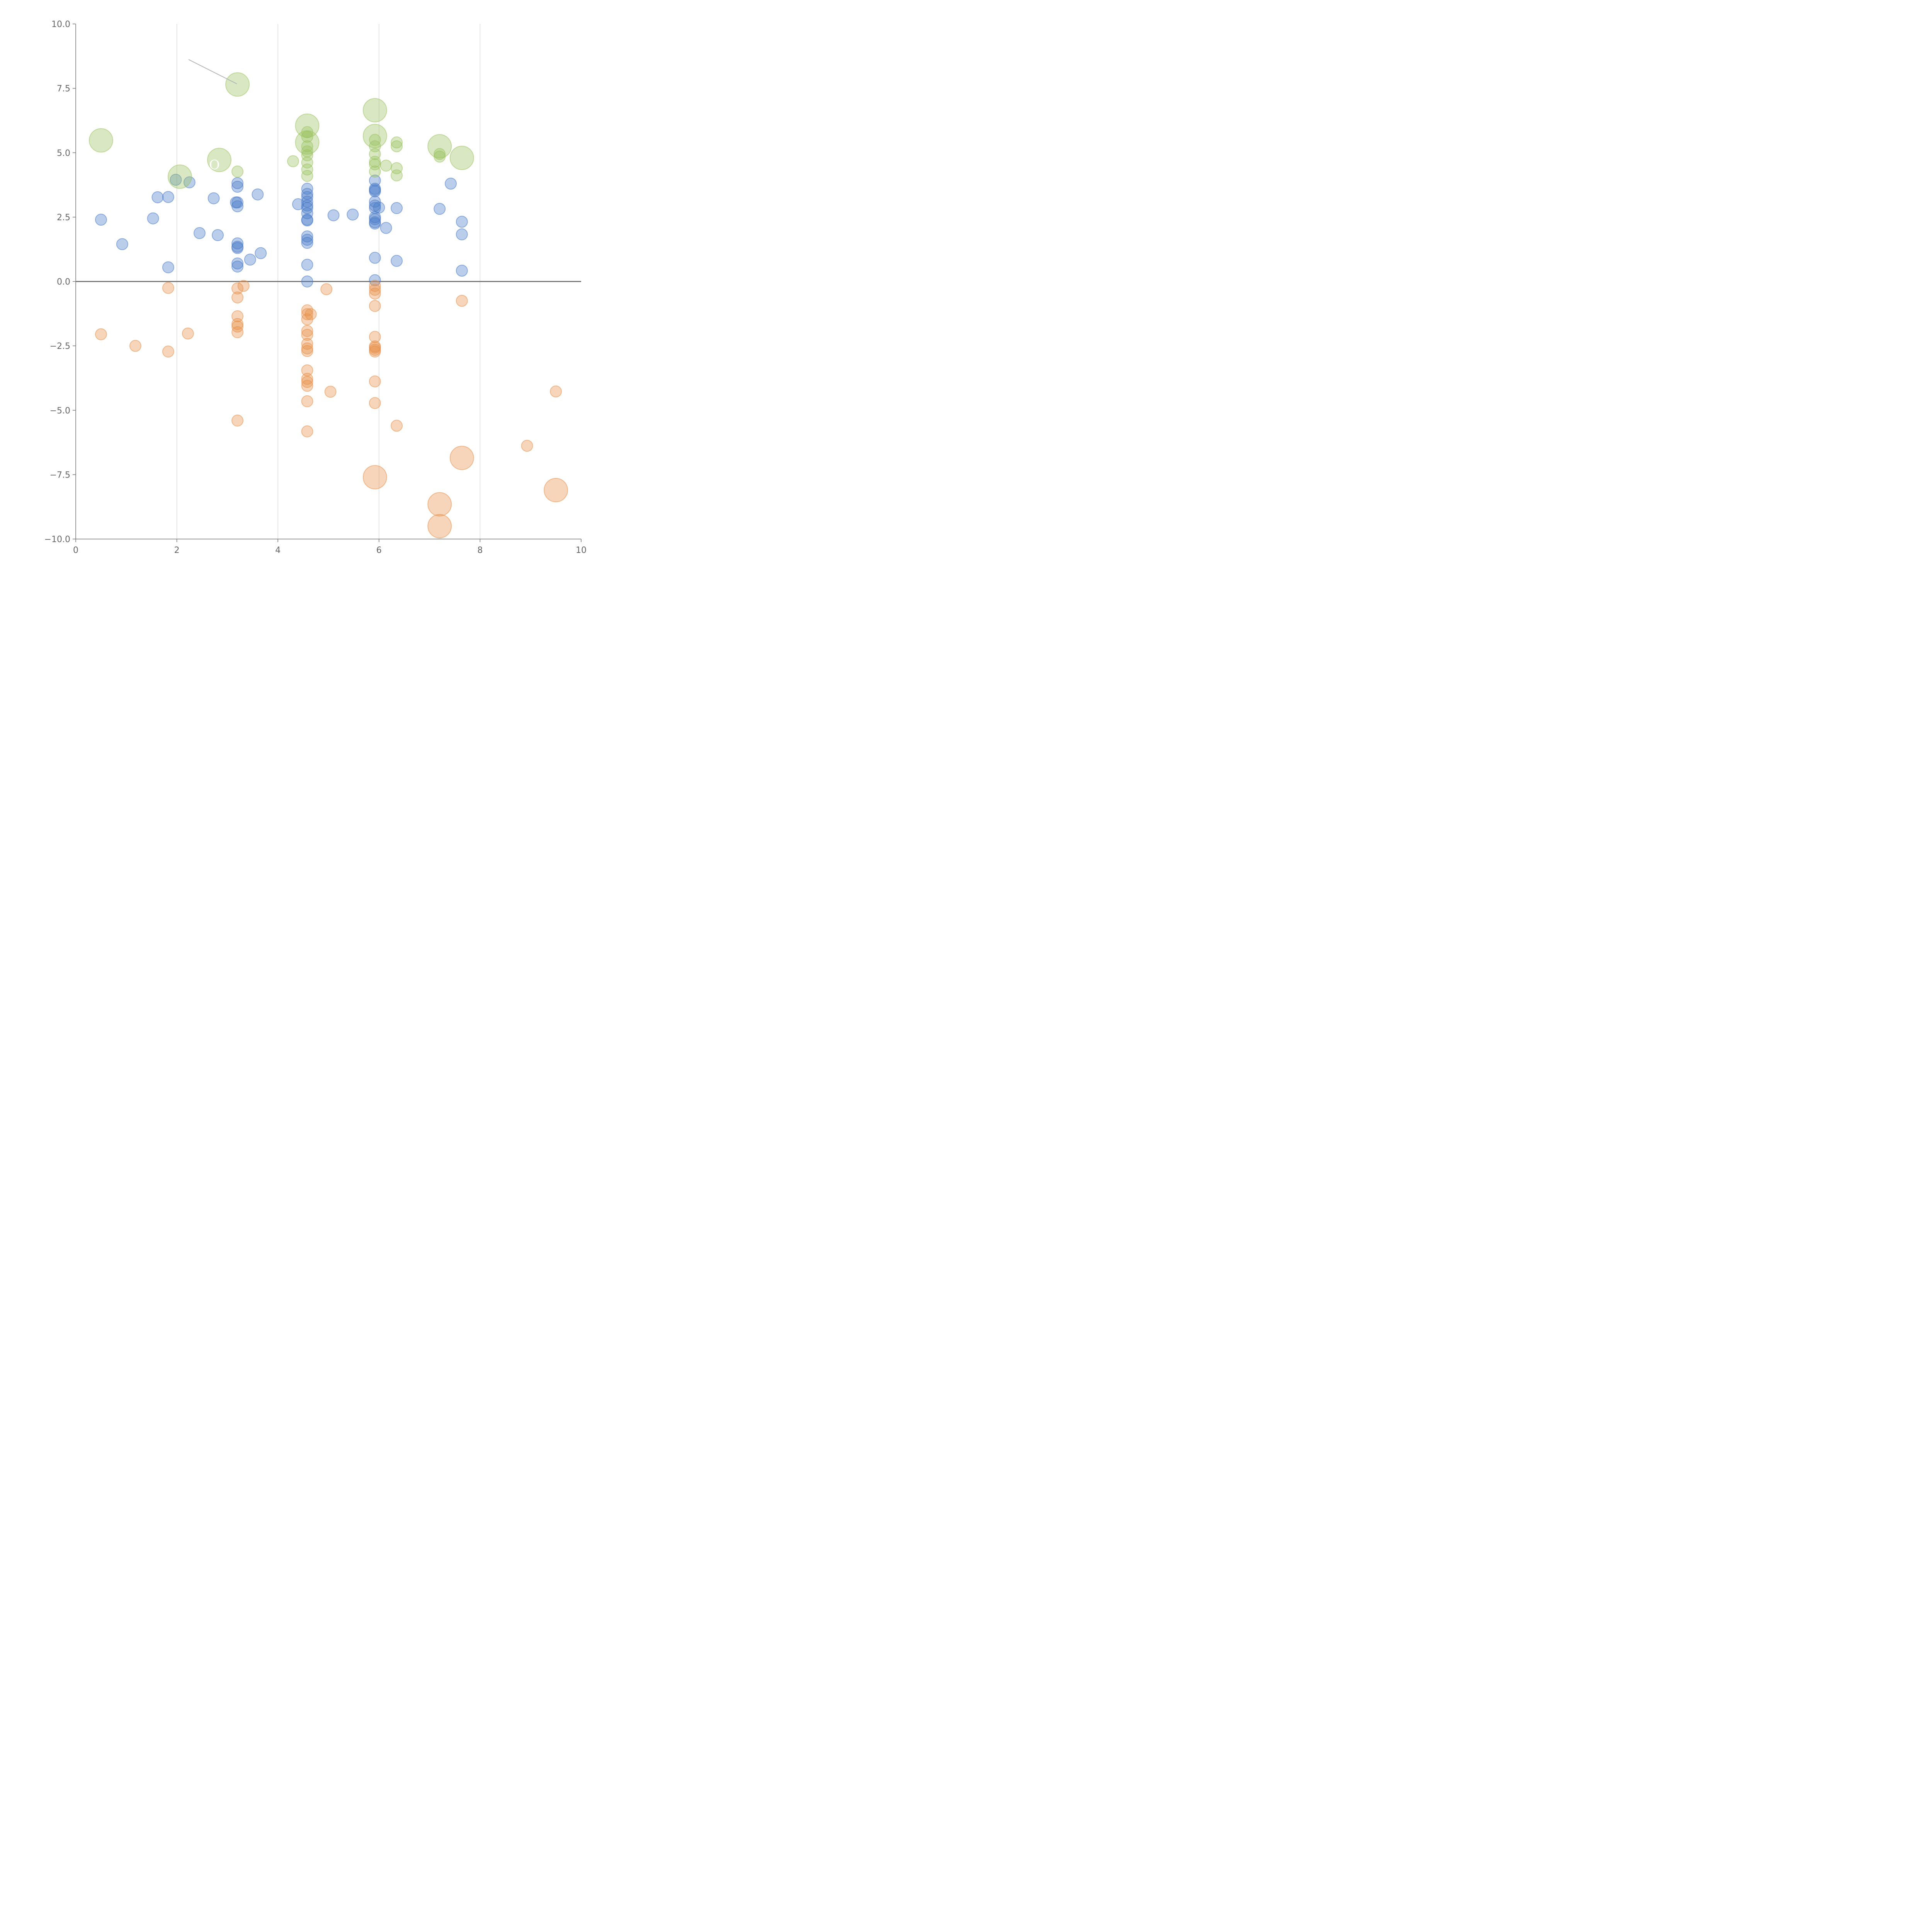  What do you see at coordinates (379, 550) in the screenshot?
I see `x-tick-label: 6` at bounding box center [379, 550].